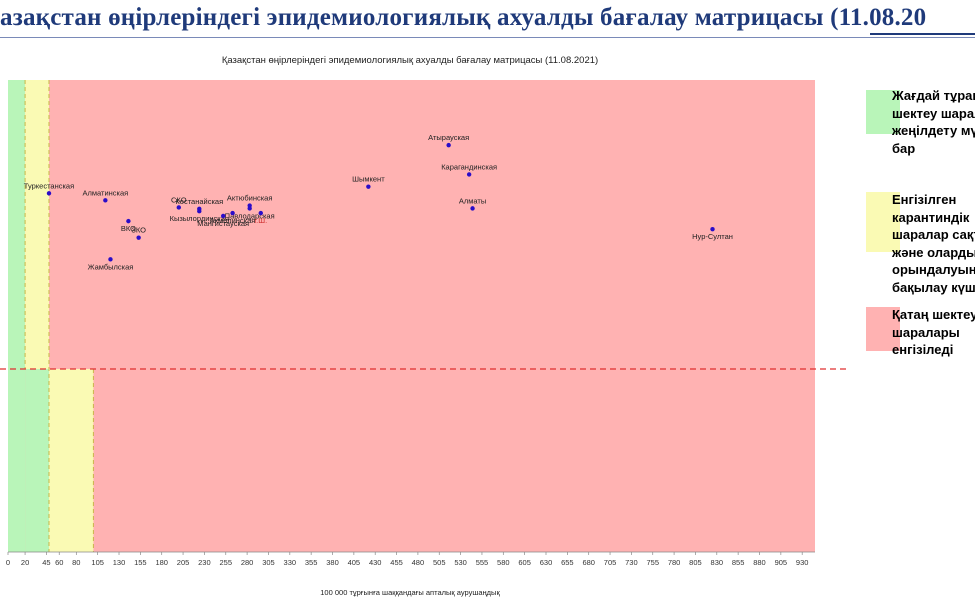 This screenshot has width=975, height=600. I want to click on x-tick-label: 705, so click(610, 562).